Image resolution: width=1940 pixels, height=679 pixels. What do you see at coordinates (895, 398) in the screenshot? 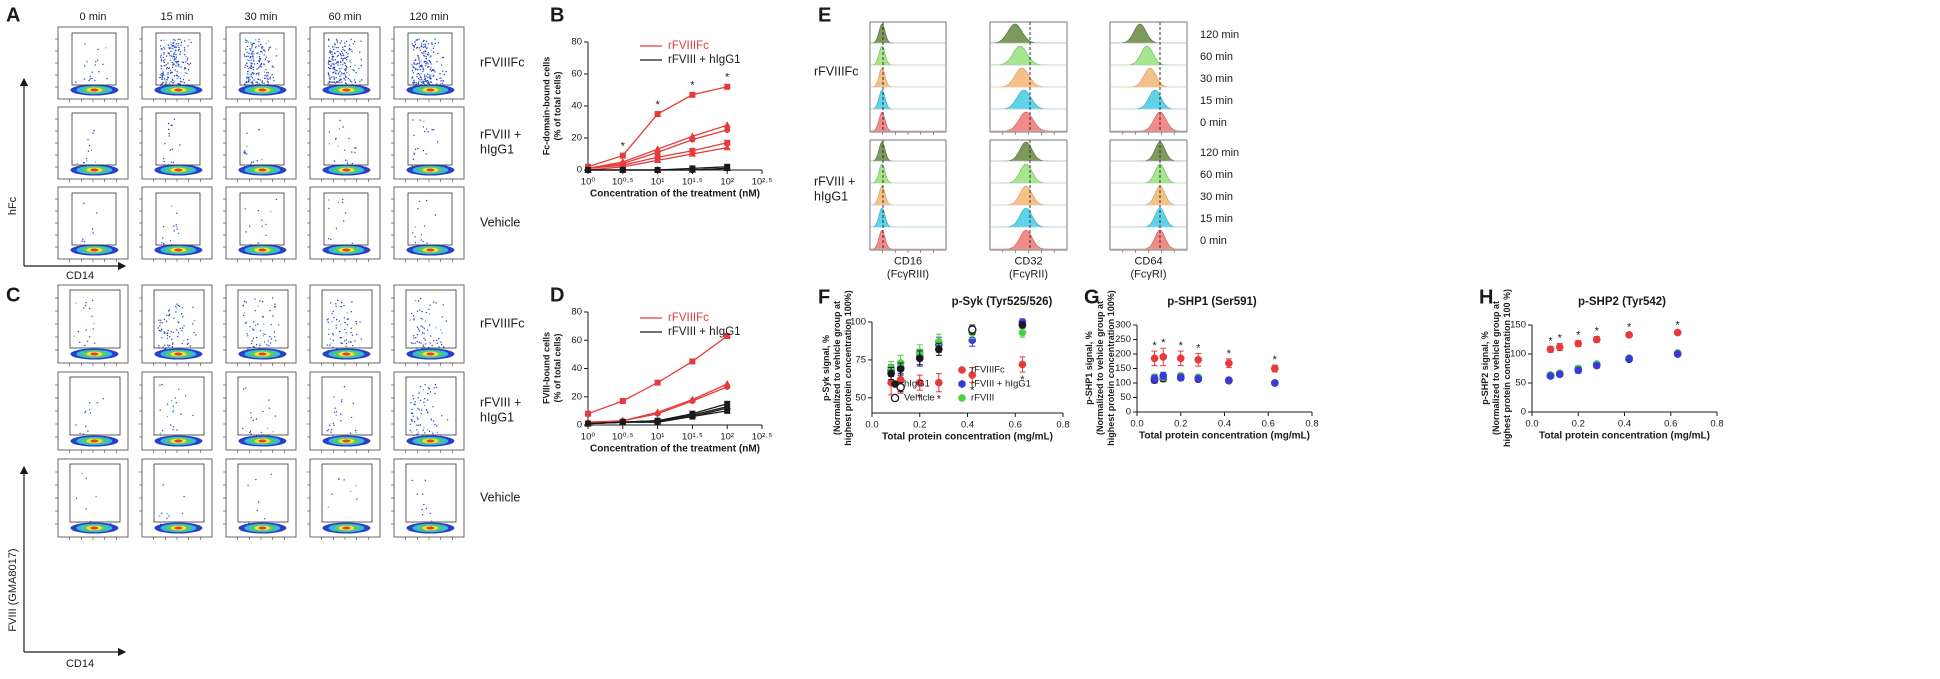
I see `legend-marker` at bounding box center [895, 398].